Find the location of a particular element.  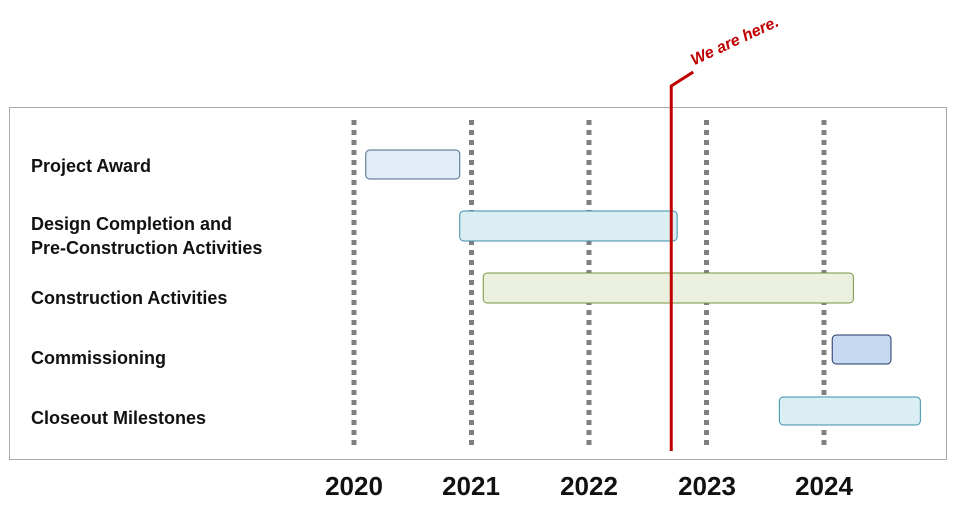

task-label-closeout: Closeout Milestones is located at coordinates (119, 418).